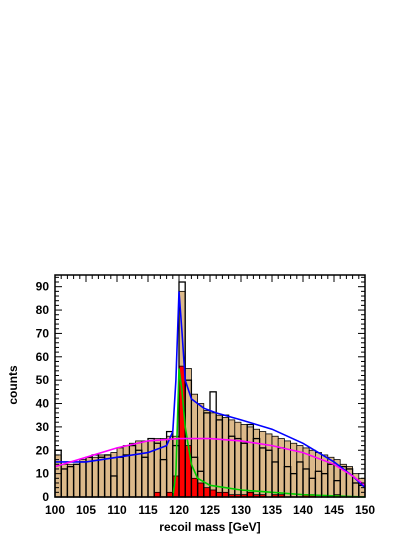 The width and height of the screenshot is (415, 537). Describe the element at coordinates (43, 357) in the screenshot. I see `y-tick-label: 60` at that location.